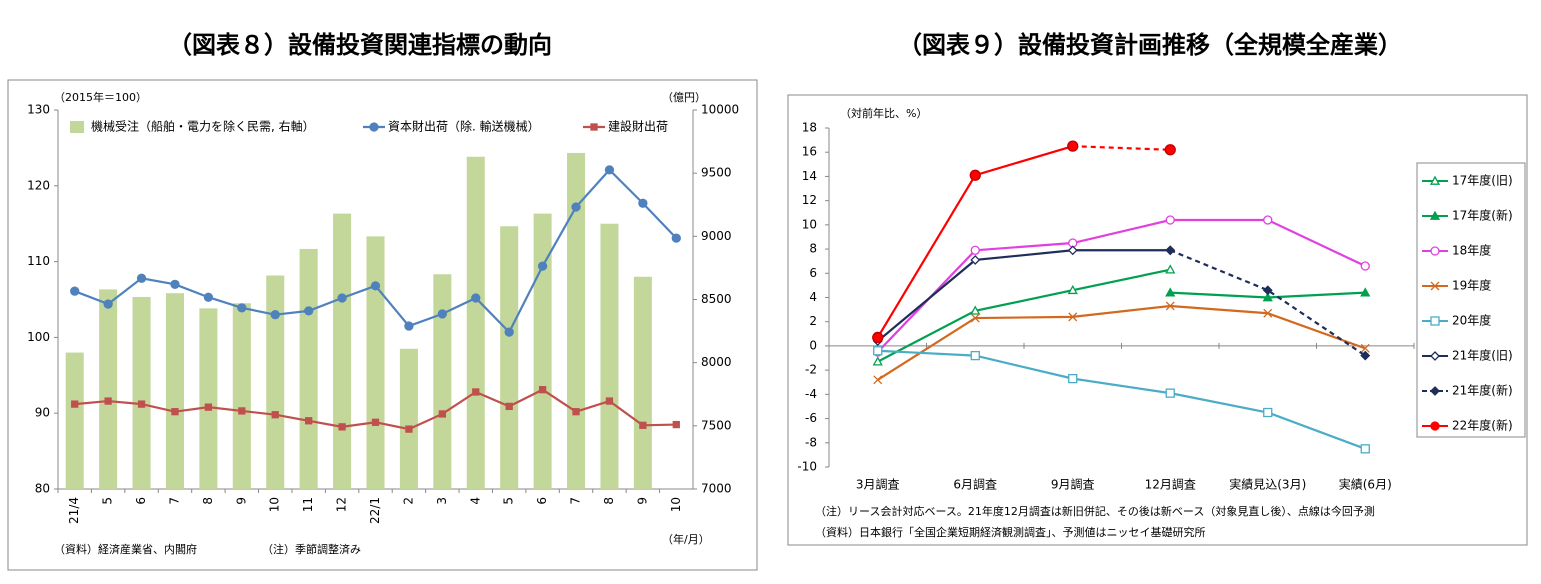  I want to click on legend-label: 18年度, so click(1471, 250).